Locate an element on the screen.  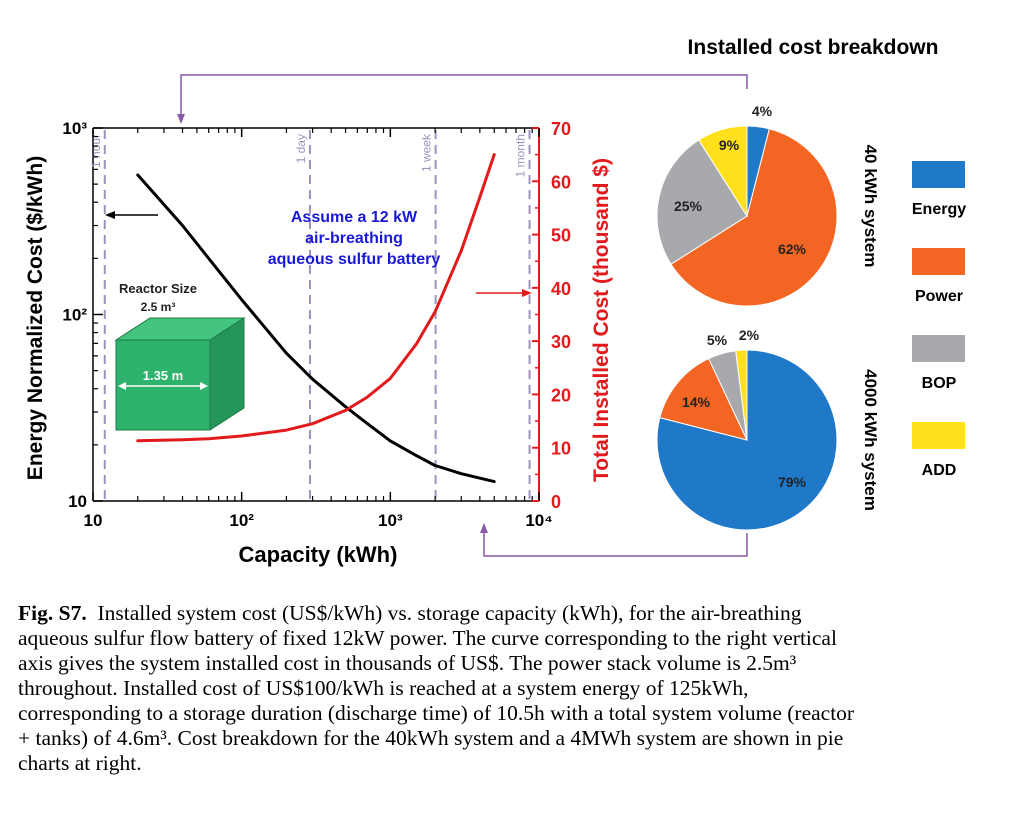
x-tick-label-2: 10³ is located at coordinates (390, 520).